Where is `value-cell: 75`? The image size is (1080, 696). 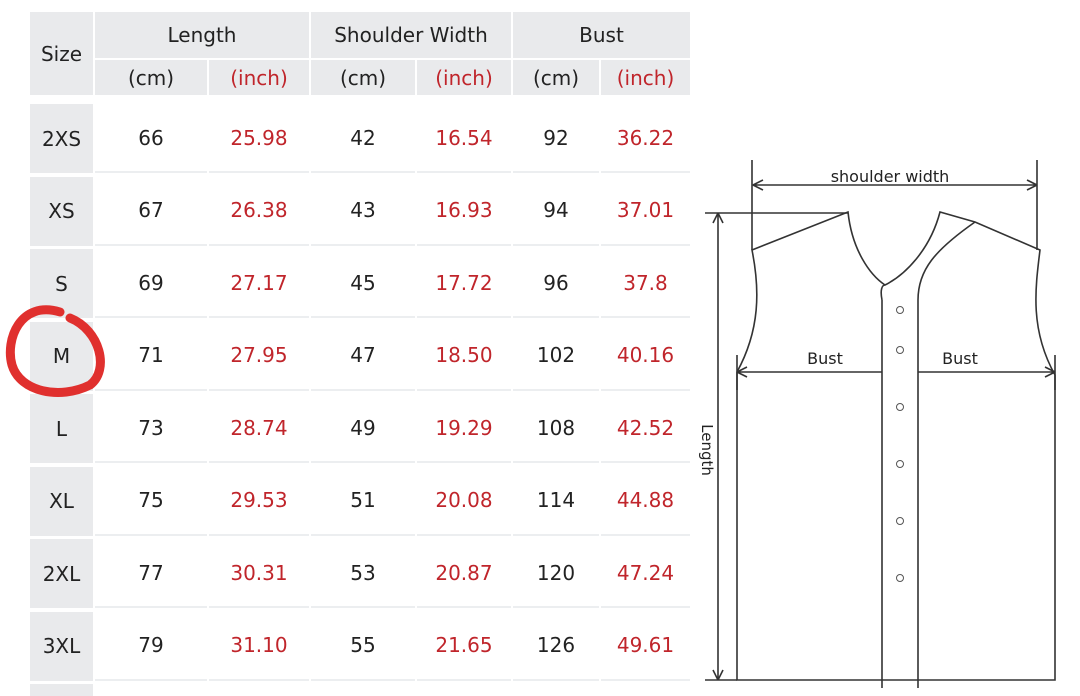
value-cell: 75 is located at coordinates (151, 501).